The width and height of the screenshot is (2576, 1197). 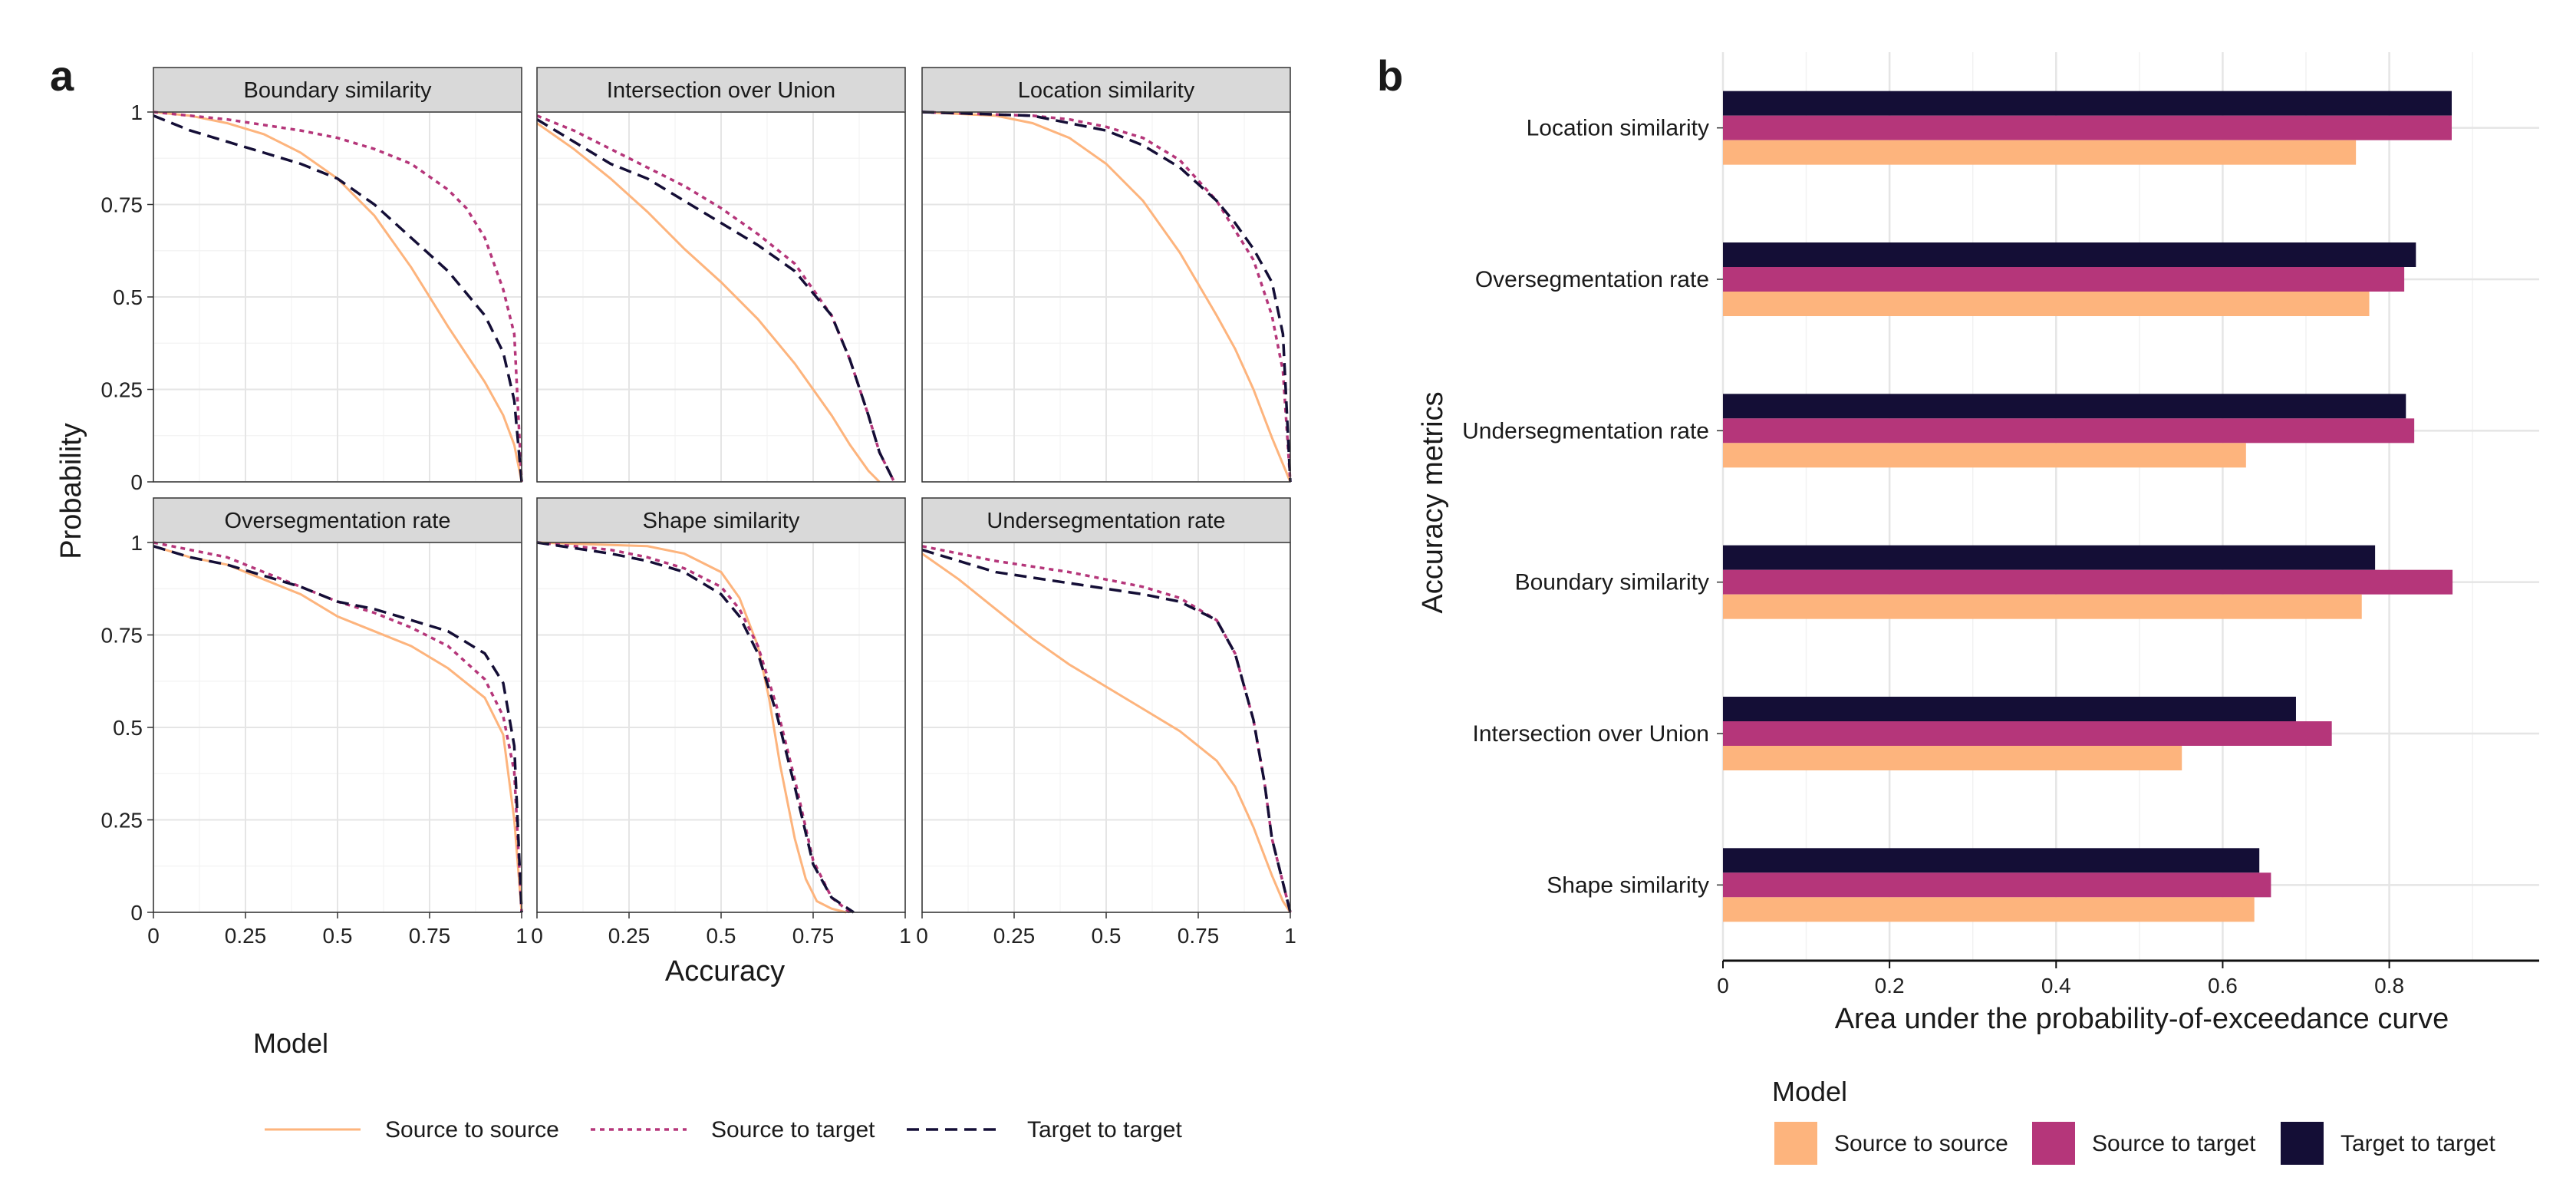 What do you see at coordinates (721, 521) in the screenshot?
I see `facet-title: Shape similarity` at bounding box center [721, 521].